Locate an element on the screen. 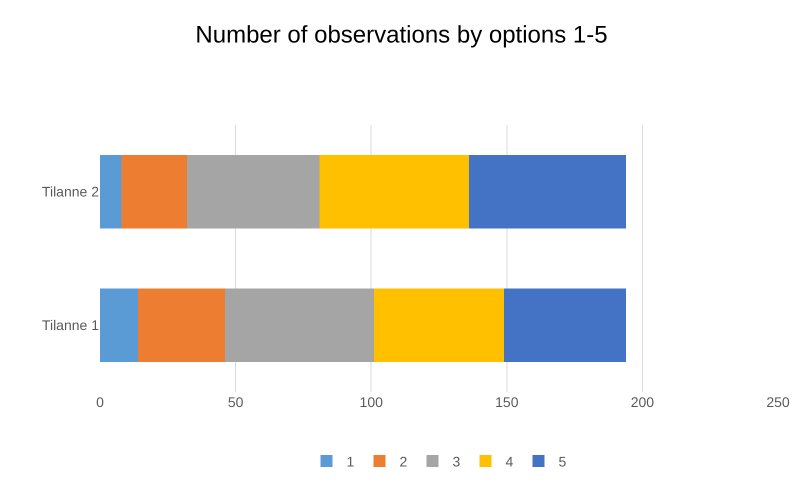 This screenshot has height=489, width=803. legend-label: 3 is located at coordinates (456, 461).